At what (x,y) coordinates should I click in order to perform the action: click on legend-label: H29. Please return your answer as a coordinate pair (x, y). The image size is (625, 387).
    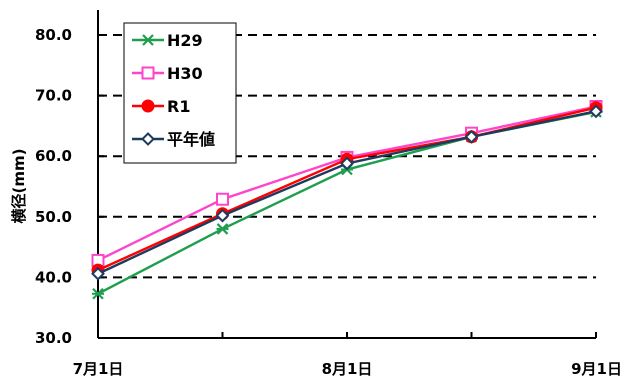
    Looking at the image, I should click on (185, 40).